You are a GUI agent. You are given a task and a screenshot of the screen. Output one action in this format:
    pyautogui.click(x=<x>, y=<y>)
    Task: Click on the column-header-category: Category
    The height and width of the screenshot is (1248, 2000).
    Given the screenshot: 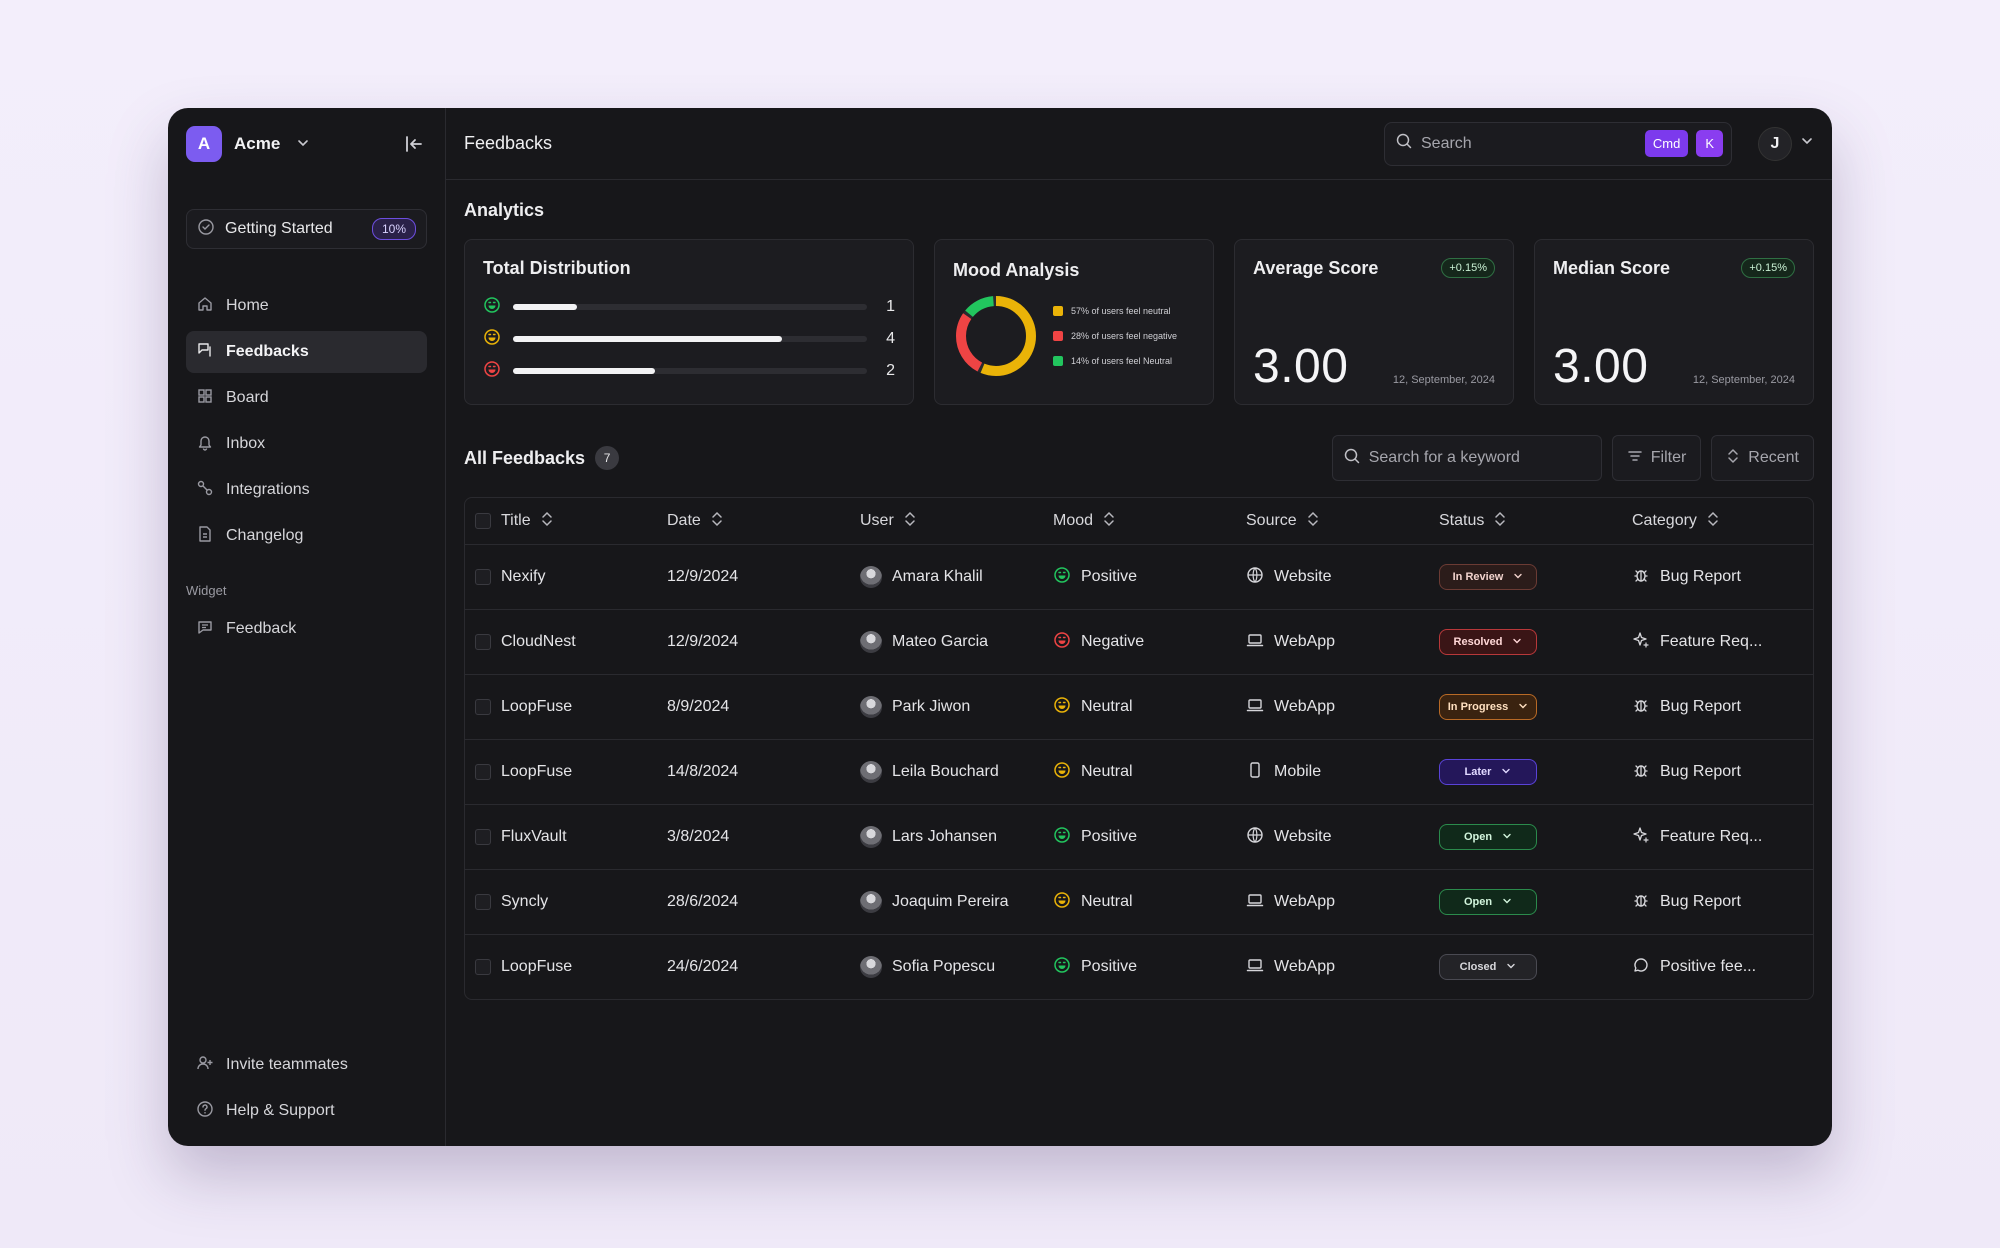 What is the action you would take?
    pyautogui.click(x=1722, y=521)
    